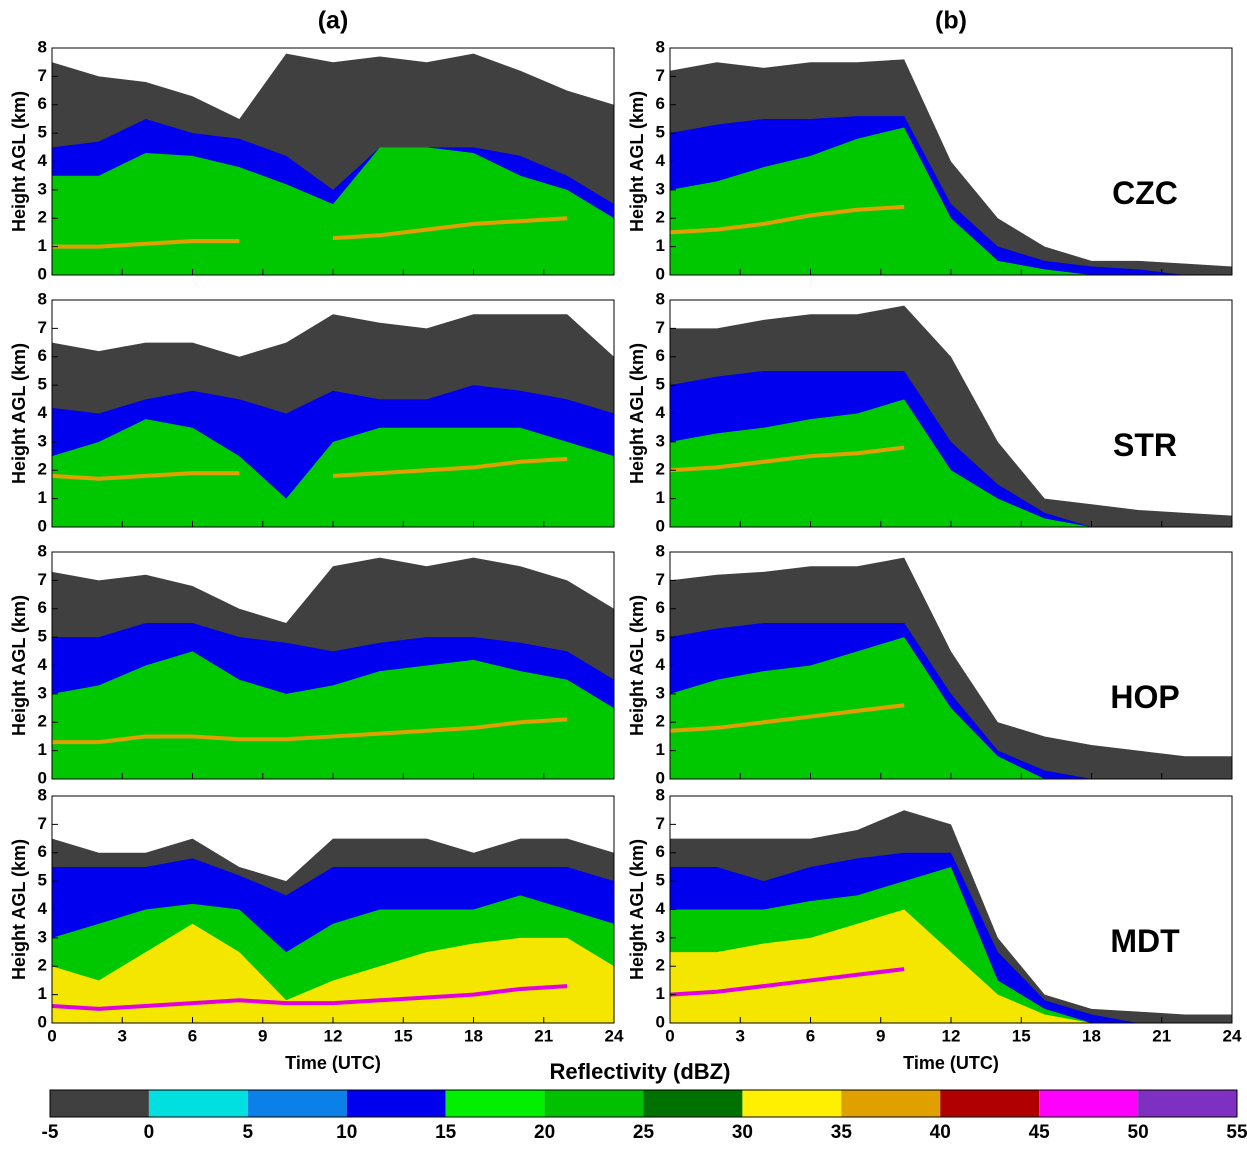 The image size is (1247, 1149). I want to click on x-axis-label: Time (UTC), so click(951, 1063).